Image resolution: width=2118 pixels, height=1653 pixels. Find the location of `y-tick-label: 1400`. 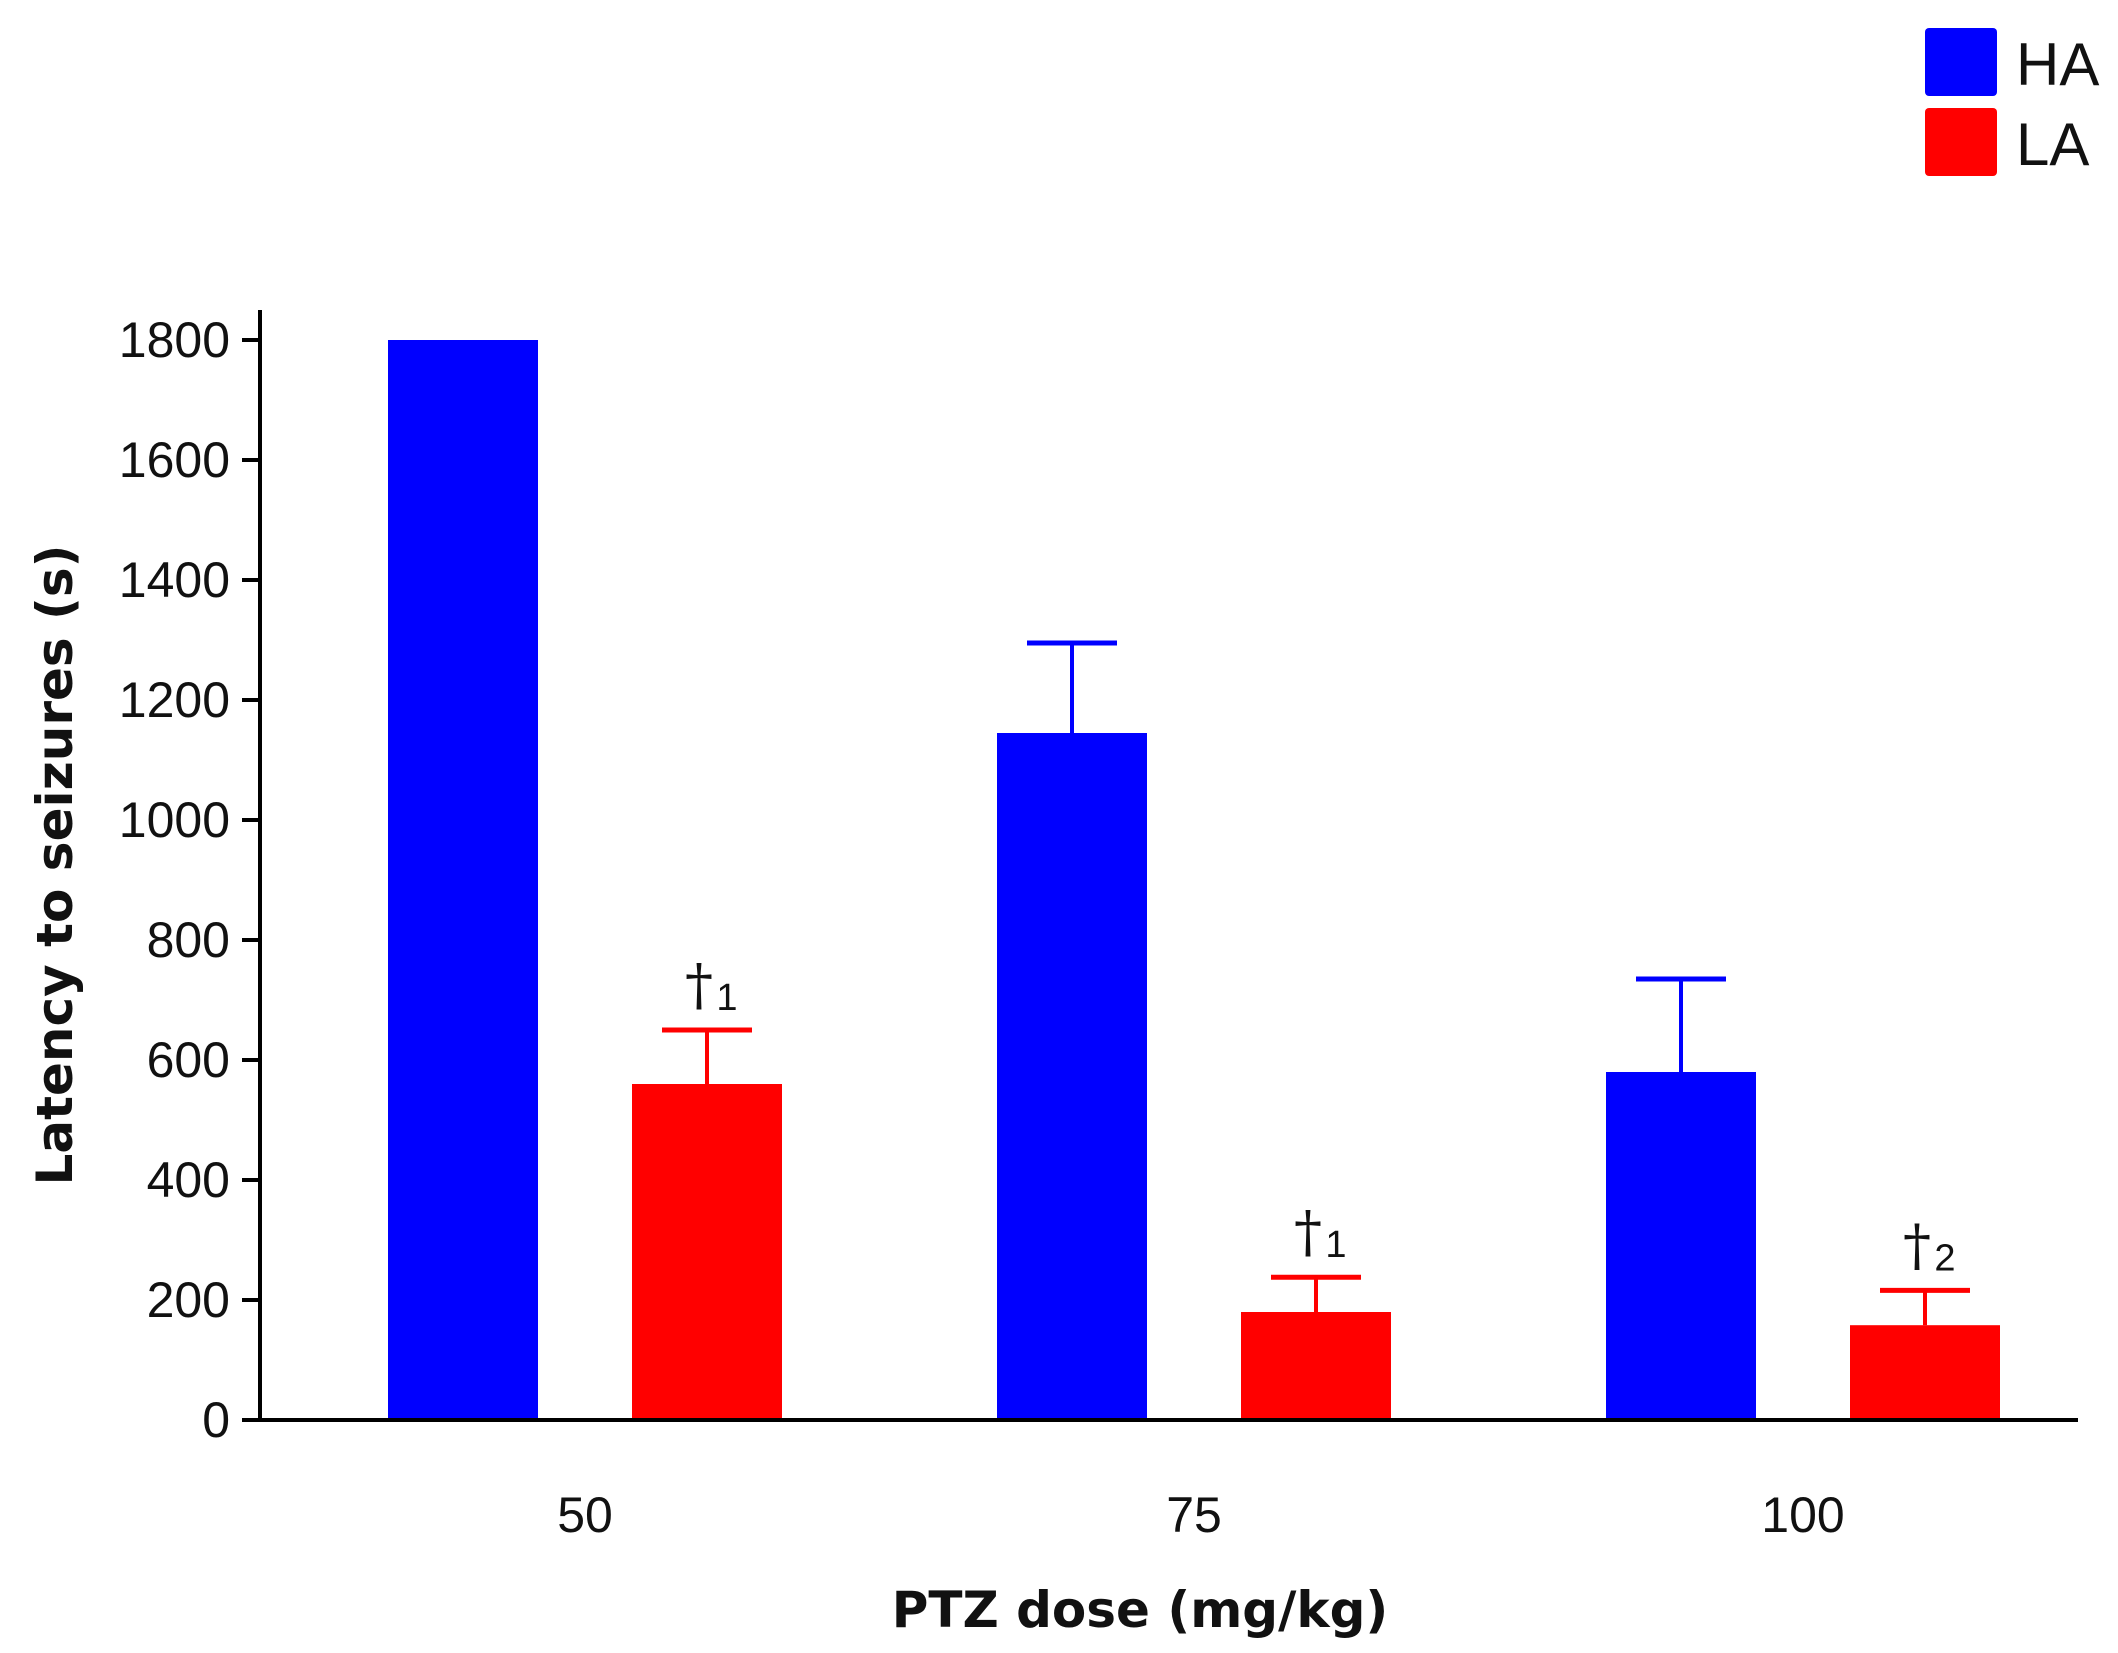

y-tick-label: 1400 is located at coordinates (174, 580).